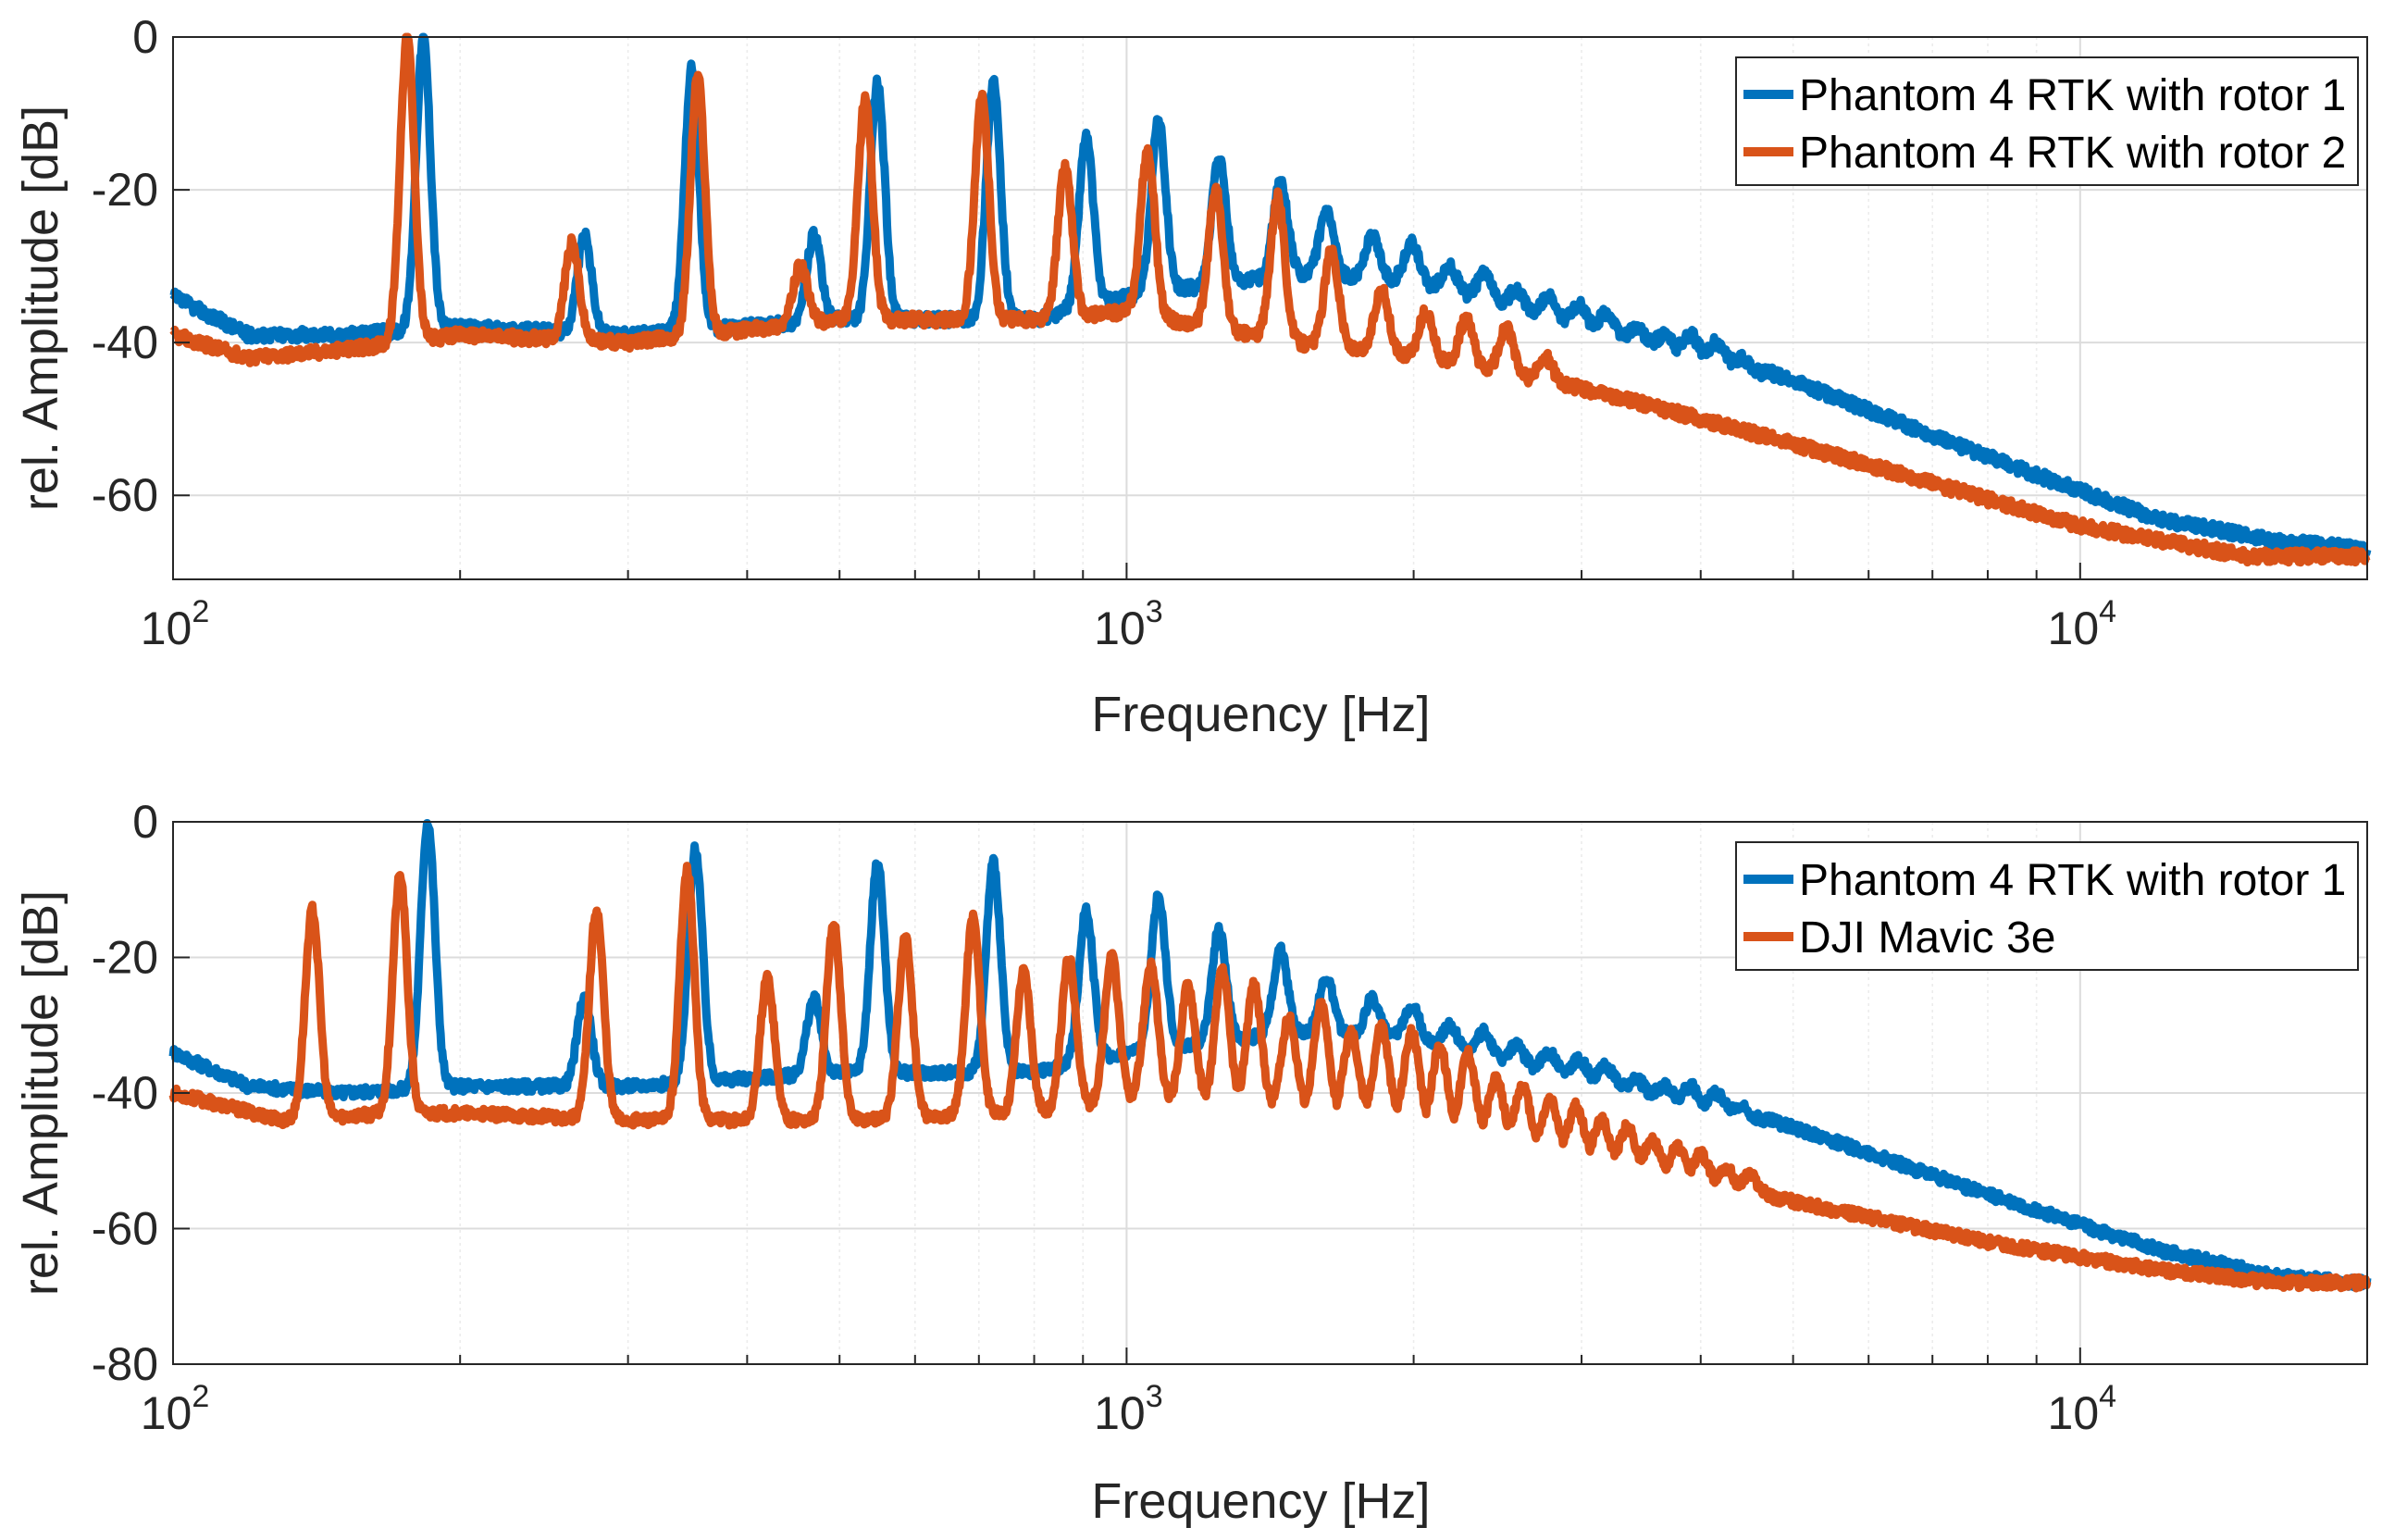 Image resolution: width=2382 pixels, height=1540 pixels. I want to click on y-tick-label: -80, so click(125, 1364).